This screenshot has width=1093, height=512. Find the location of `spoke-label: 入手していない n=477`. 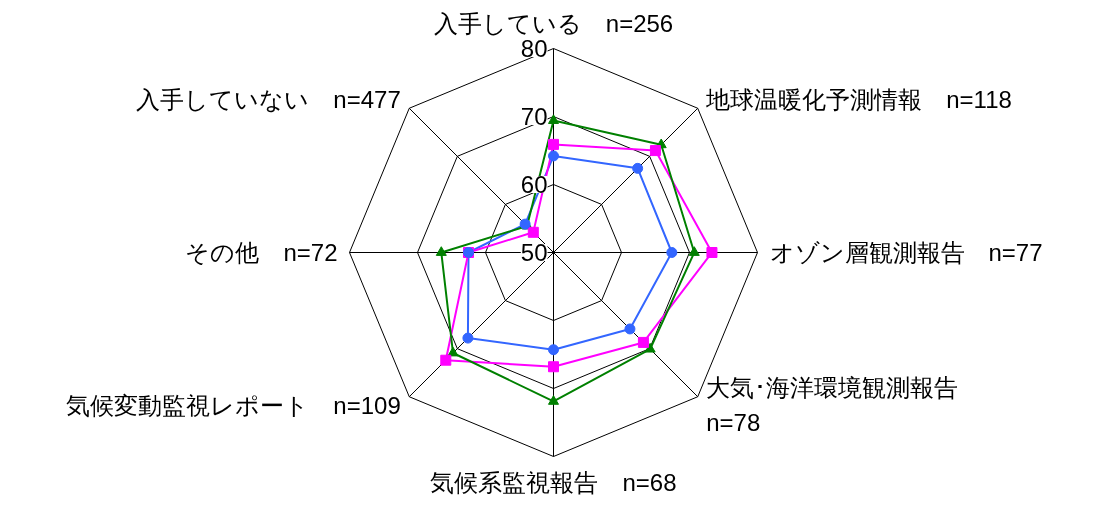

spoke-label: 入手していない n=477 is located at coordinates (268, 100).